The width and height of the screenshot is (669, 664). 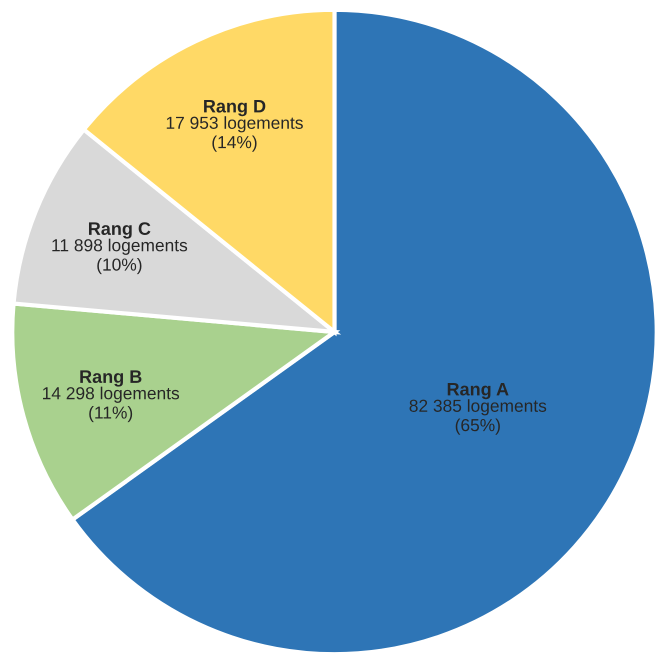 I want to click on slice-label: Rang D, so click(x=235, y=108).